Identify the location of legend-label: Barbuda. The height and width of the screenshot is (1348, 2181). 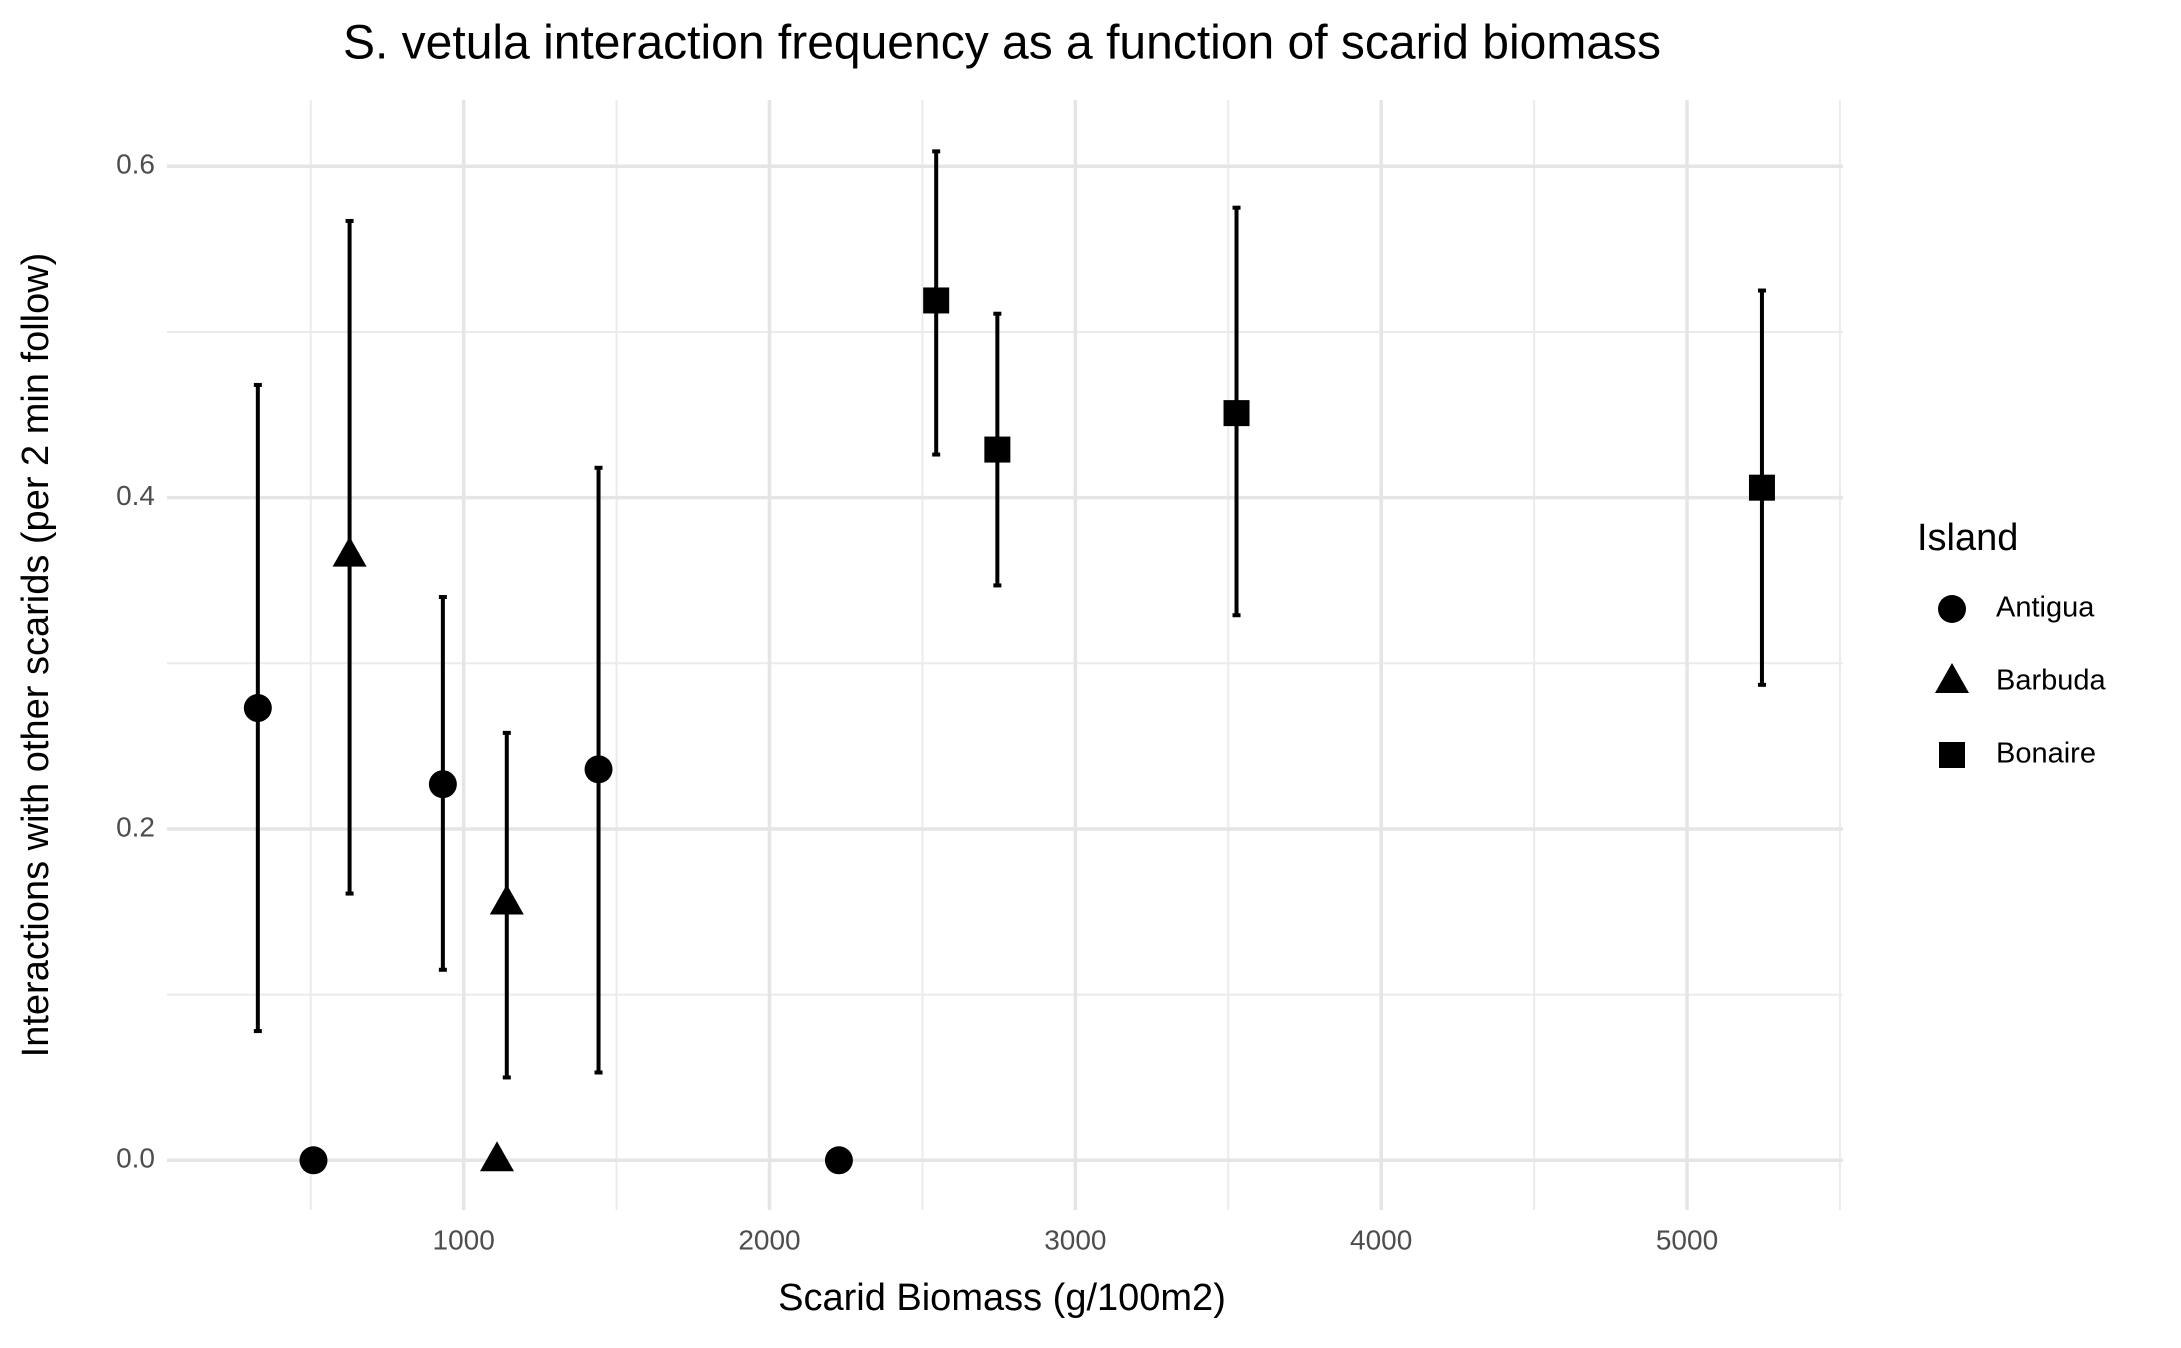
(2051, 681).